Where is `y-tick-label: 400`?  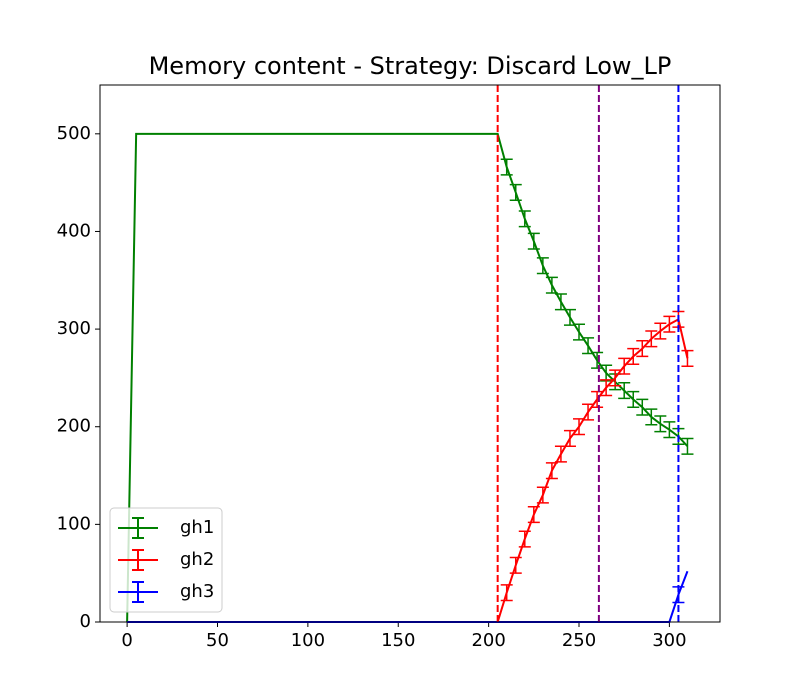 y-tick-label: 400 is located at coordinates (74, 230).